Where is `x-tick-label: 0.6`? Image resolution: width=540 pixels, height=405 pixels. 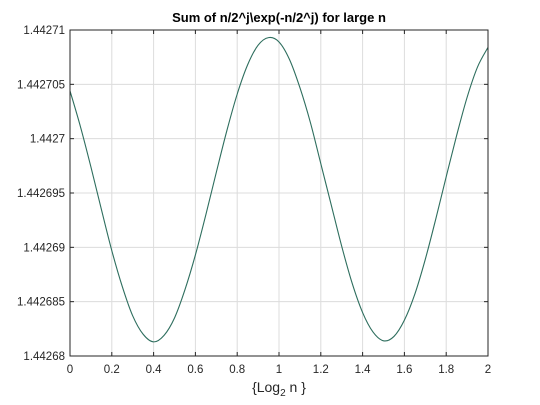
x-tick-label: 0.6 is located at coordinates (195, 370).